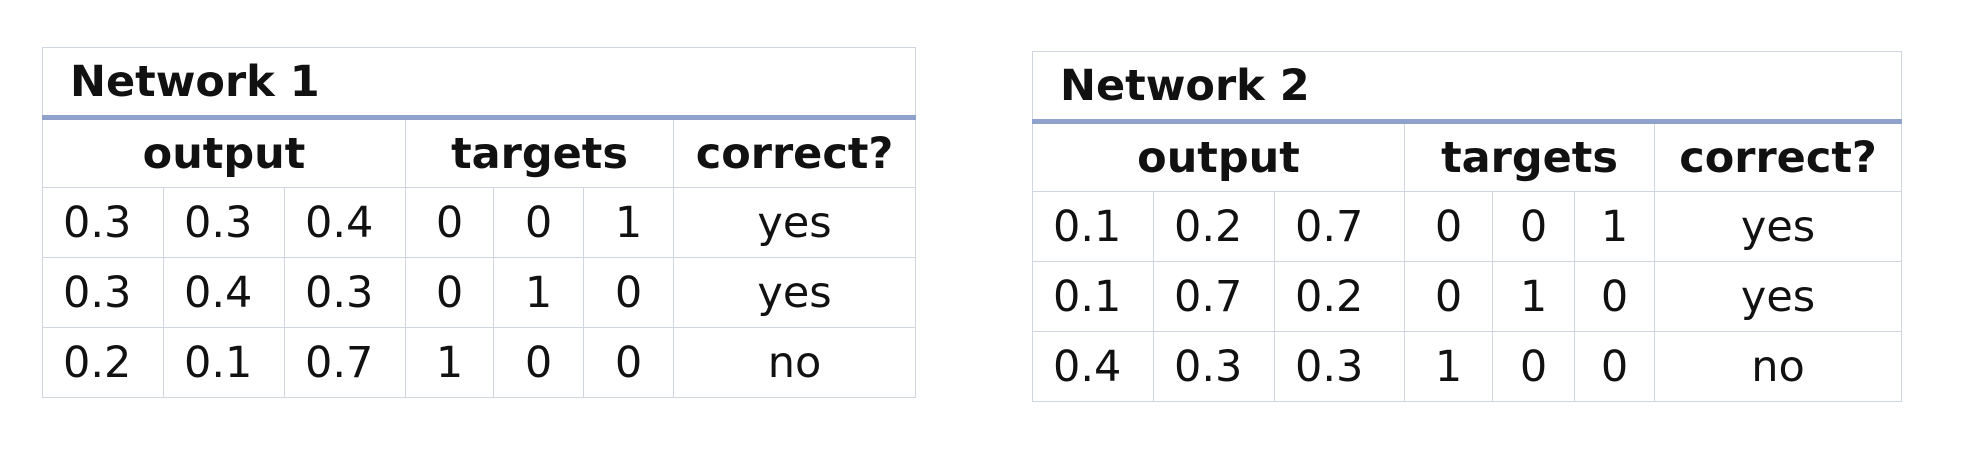 The image size is (1983, 454). I want to click on table-row: 0.4 0.3 0.3 1 0 0 no, so click(1467, 366).